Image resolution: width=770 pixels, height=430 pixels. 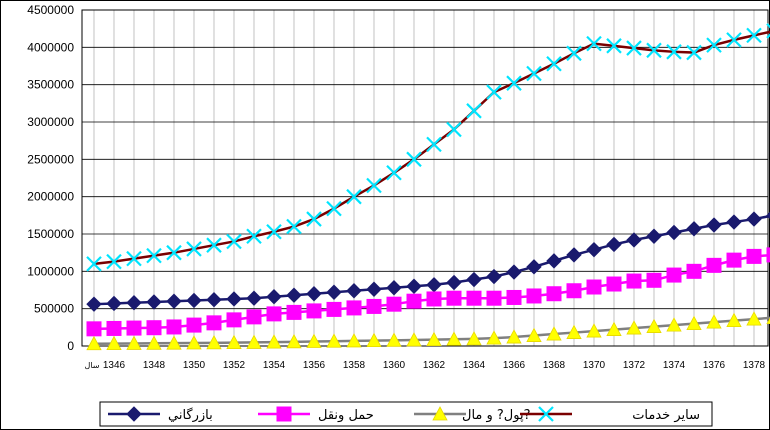 I want to click on x-tick-label: 1346, so click(x=114, y=365).